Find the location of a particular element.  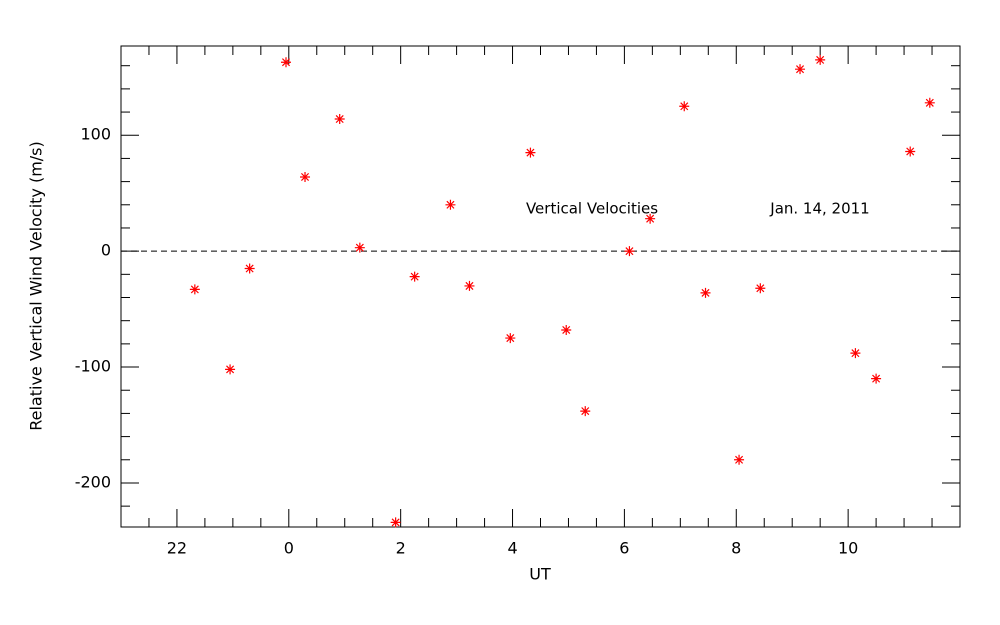

y-axis-label: Relative Vertical Wind Velocity (m/s) is located at coordinates (36, 286).